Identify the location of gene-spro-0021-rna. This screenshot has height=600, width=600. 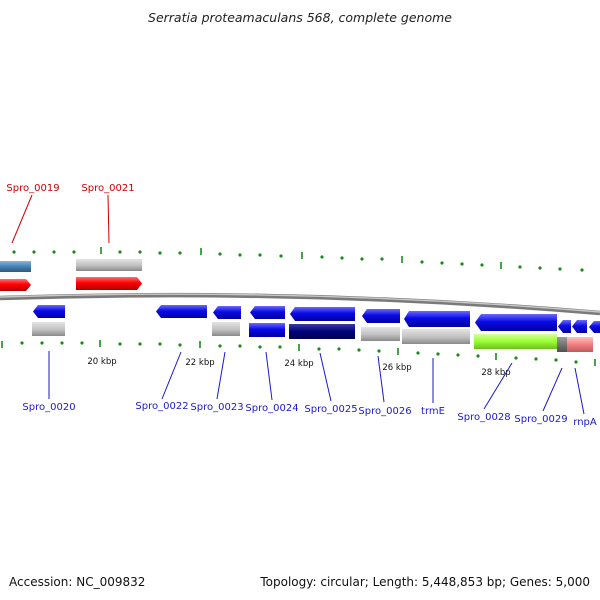
(109, 265).